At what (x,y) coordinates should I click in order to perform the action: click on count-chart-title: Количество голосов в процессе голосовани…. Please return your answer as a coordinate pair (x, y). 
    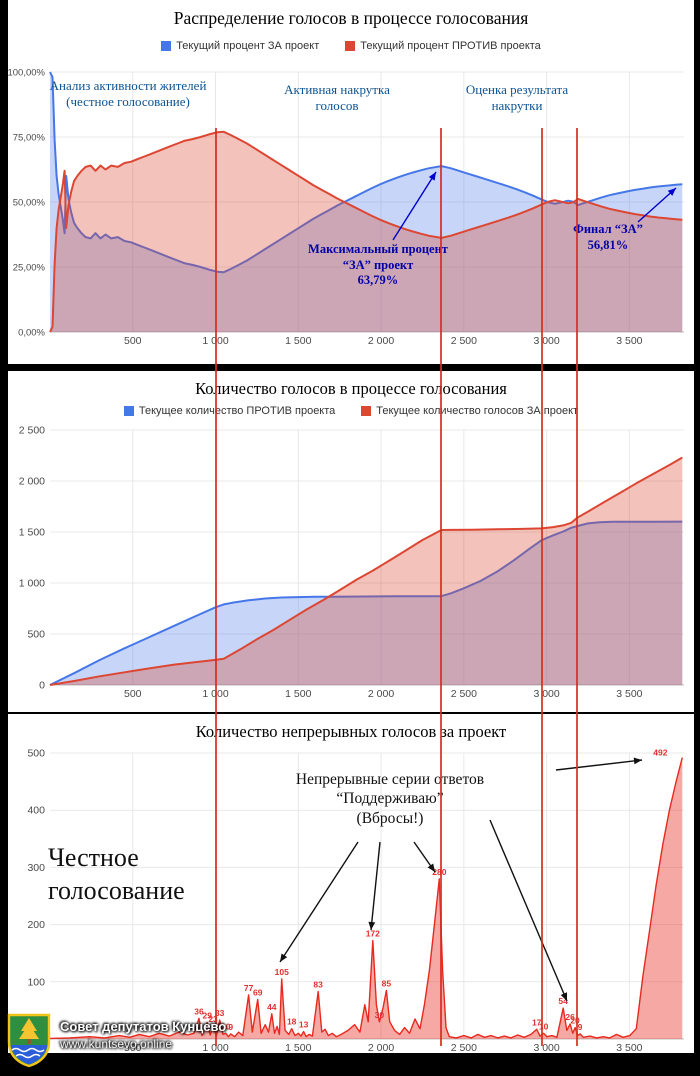
    Looking at the image, I should click on (351, 388).